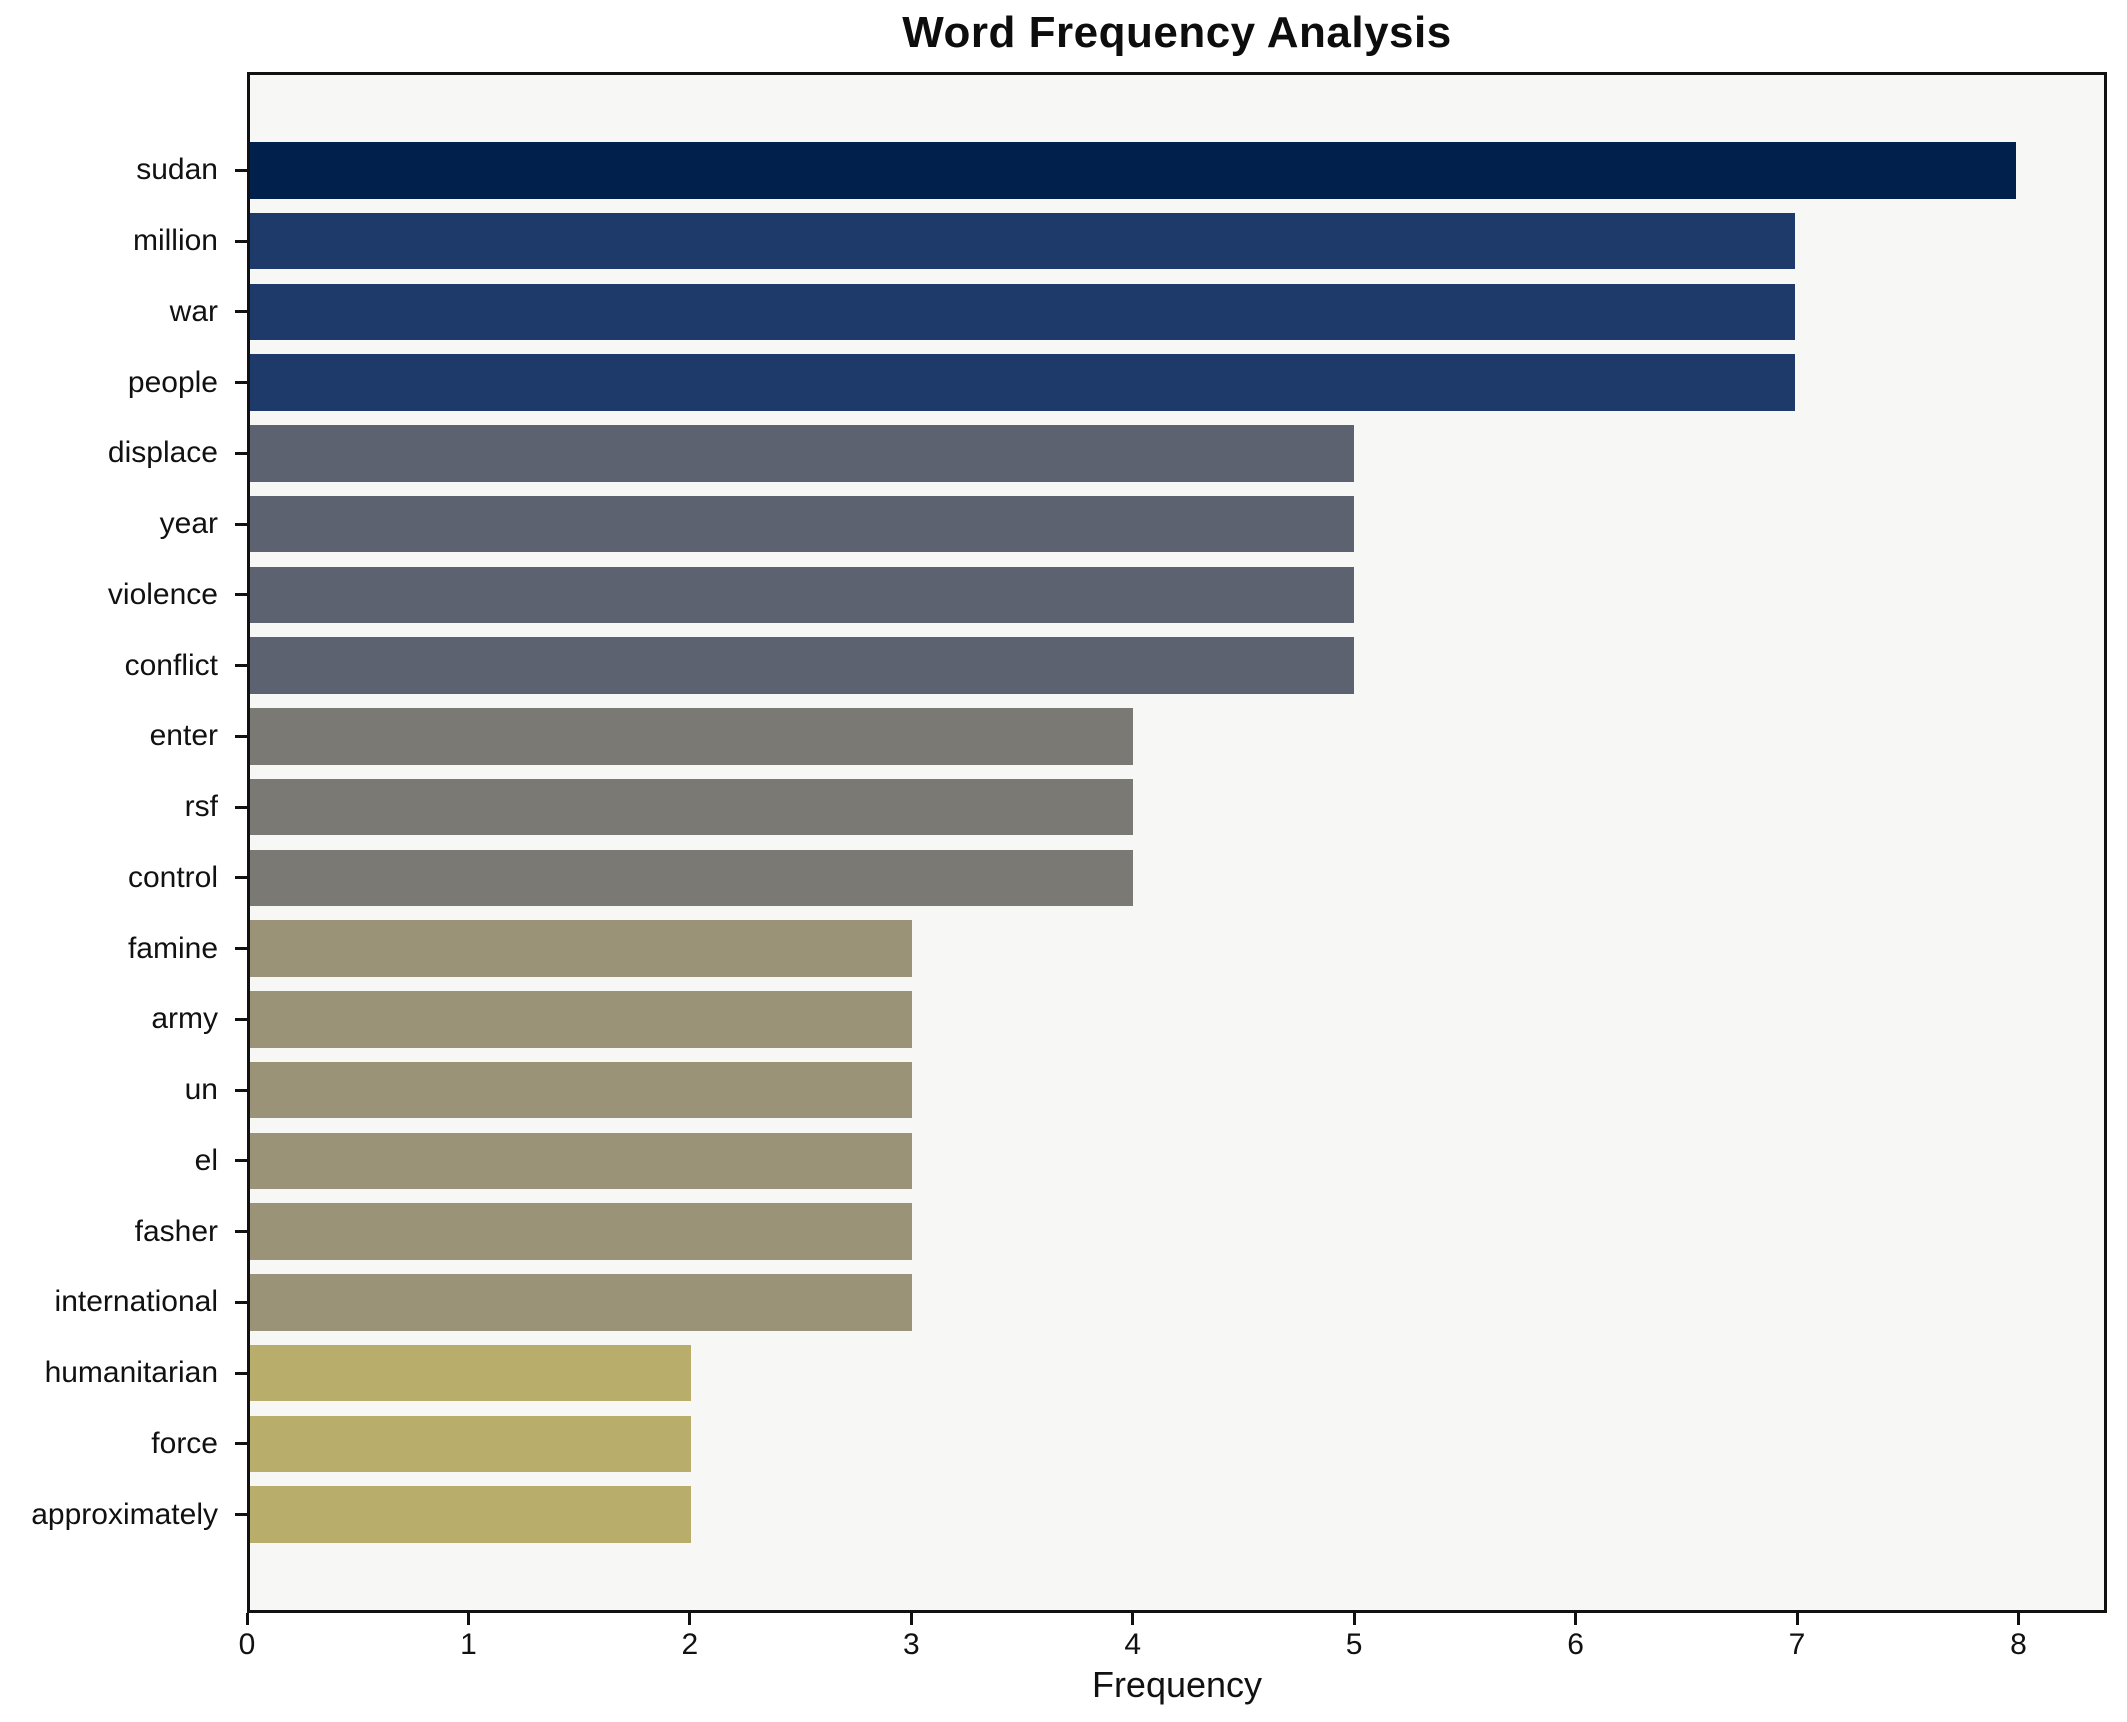 This screenshot has width=2127, height=1722. Describe the element at coordinates (581, 1302) in the screenshot. I see `bar-international` at that location.